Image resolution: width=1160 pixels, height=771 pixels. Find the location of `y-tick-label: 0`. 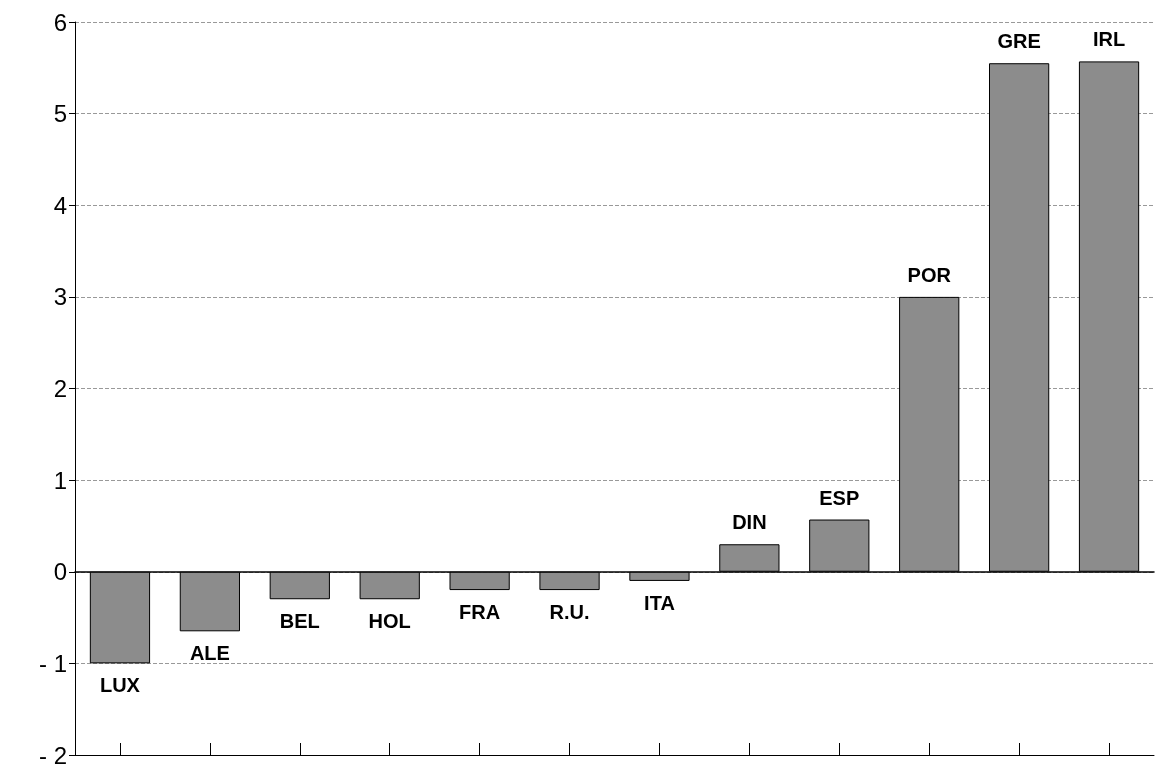

y-tick-label: 0 is located at coordinates (60, 572).